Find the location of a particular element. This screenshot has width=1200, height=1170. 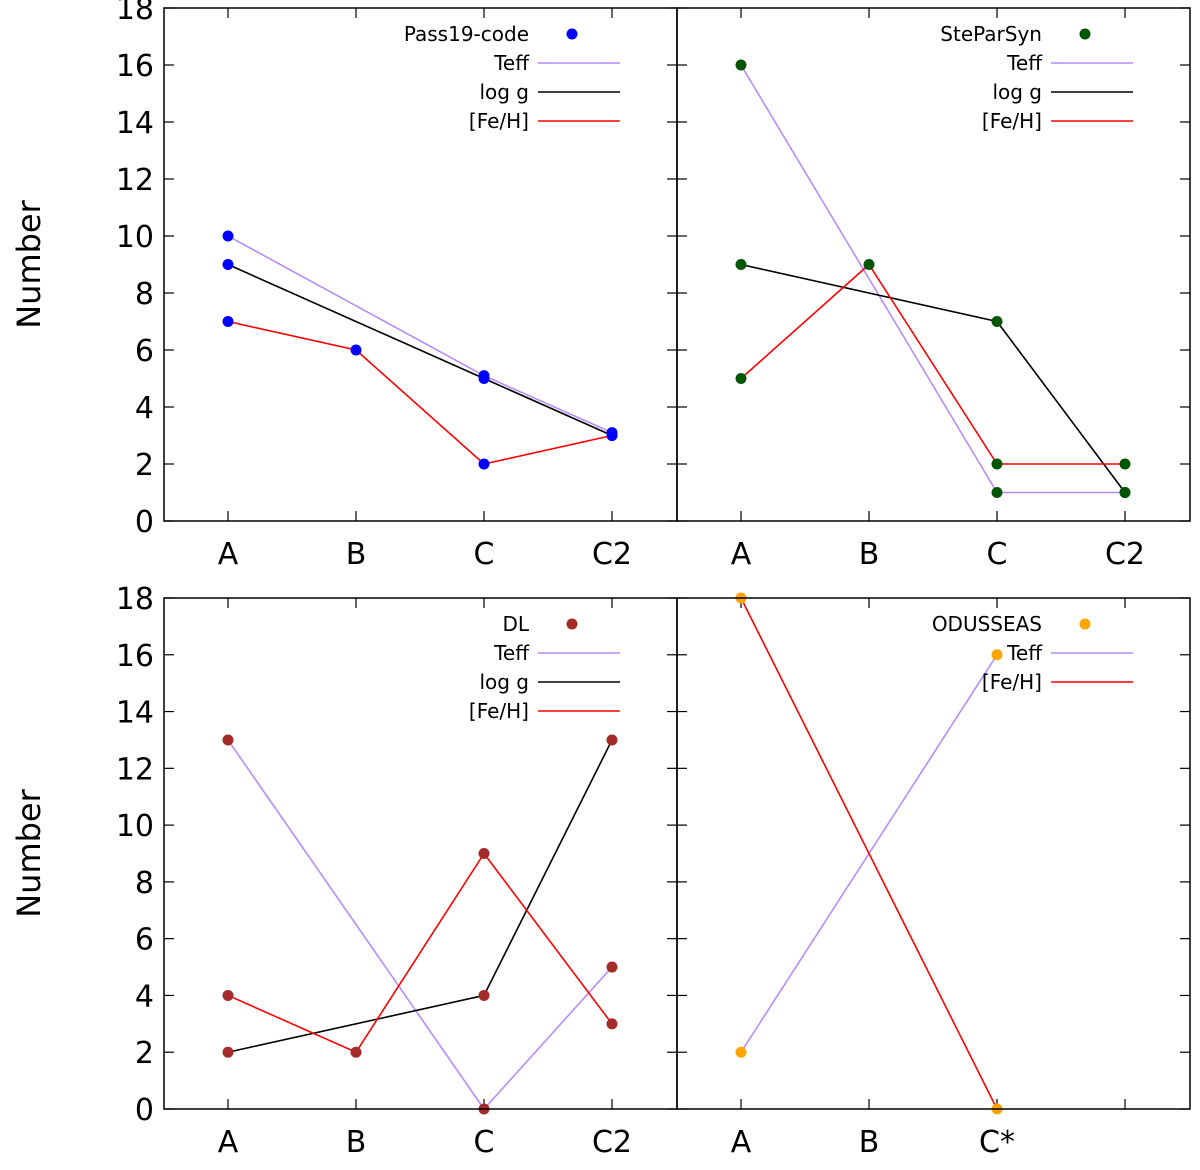

legend-label: ODUSSEAS is located at coordinates (987, 624).